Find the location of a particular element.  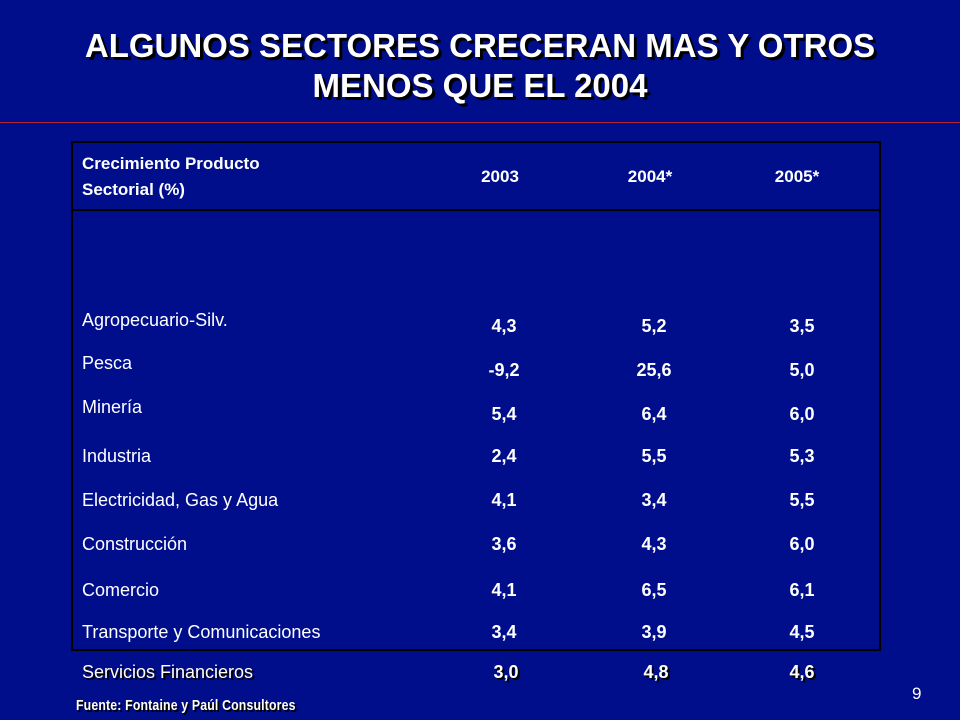

cell-mineria-2005: 6,0 is located at coordinates (802, 414).